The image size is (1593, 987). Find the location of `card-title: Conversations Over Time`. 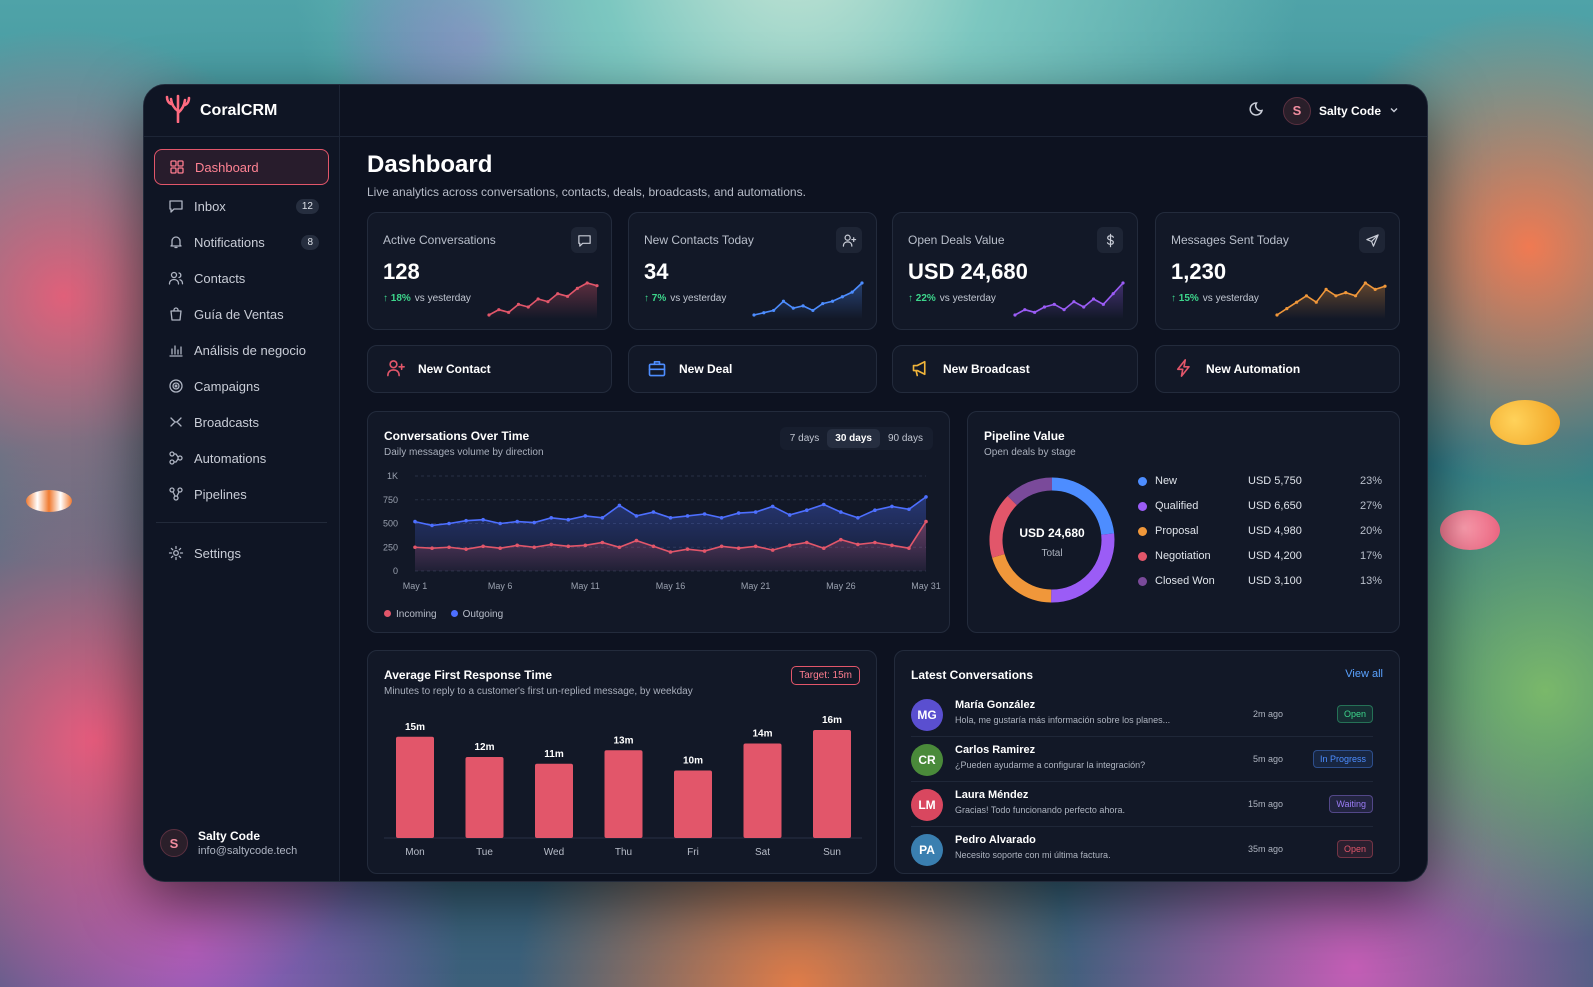

card-title: Conversations Over Time is located at coordinates (457, 436).